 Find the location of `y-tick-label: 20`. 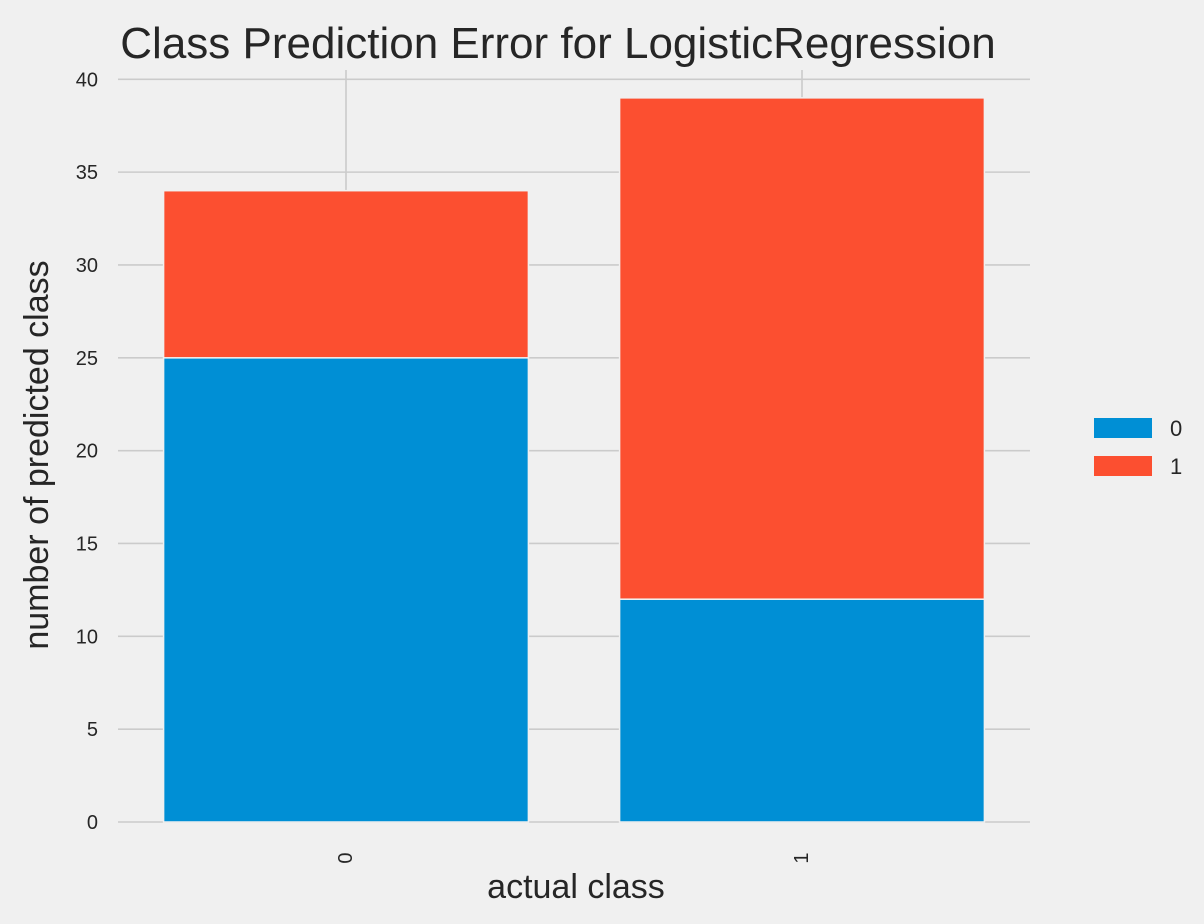

y-tick-label: 20 is located at coordinates (87, 452).